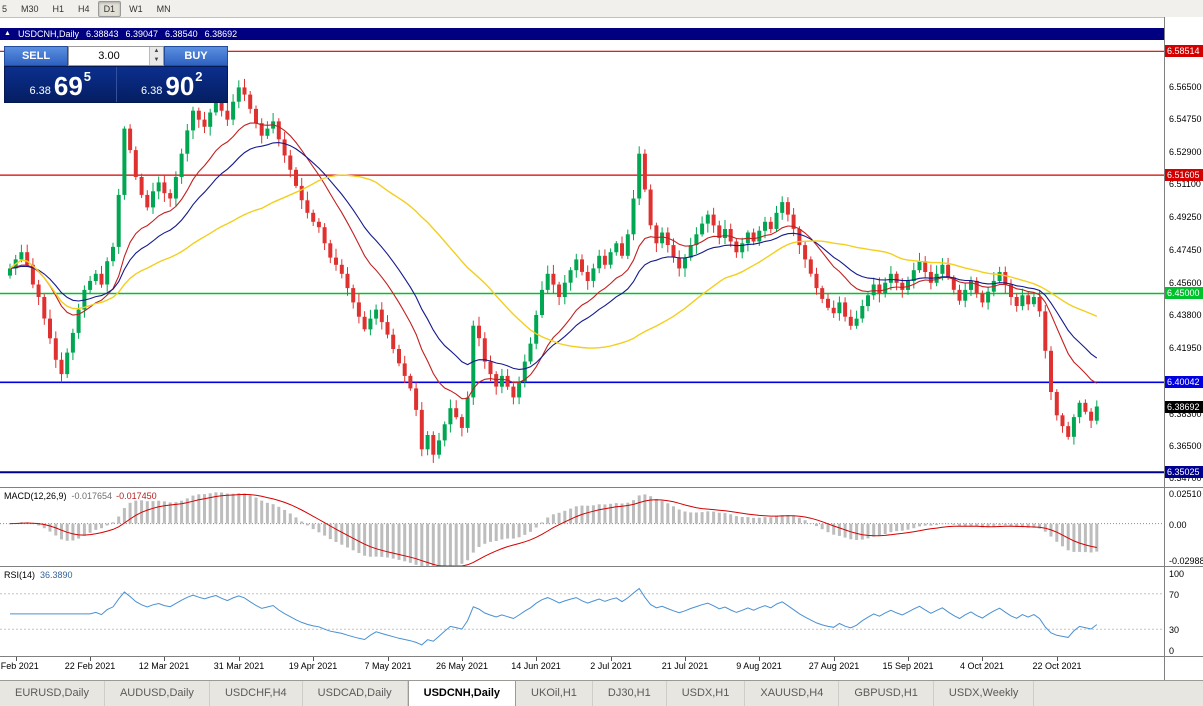  What do you see at coordinates (87, 76) in the screenshot?
I see `sell-price-sup: 5` at bounding box center [87, 76].